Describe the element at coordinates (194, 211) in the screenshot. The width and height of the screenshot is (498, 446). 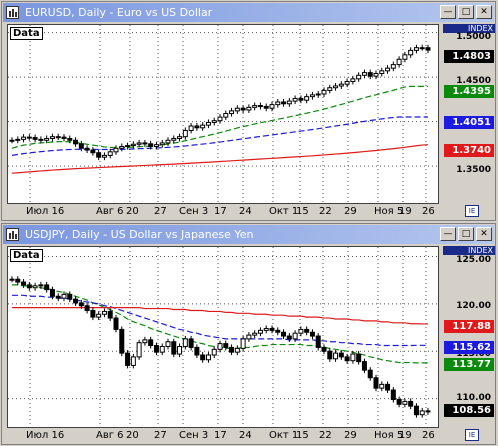
I see `time-label: Сен 3` at that location.